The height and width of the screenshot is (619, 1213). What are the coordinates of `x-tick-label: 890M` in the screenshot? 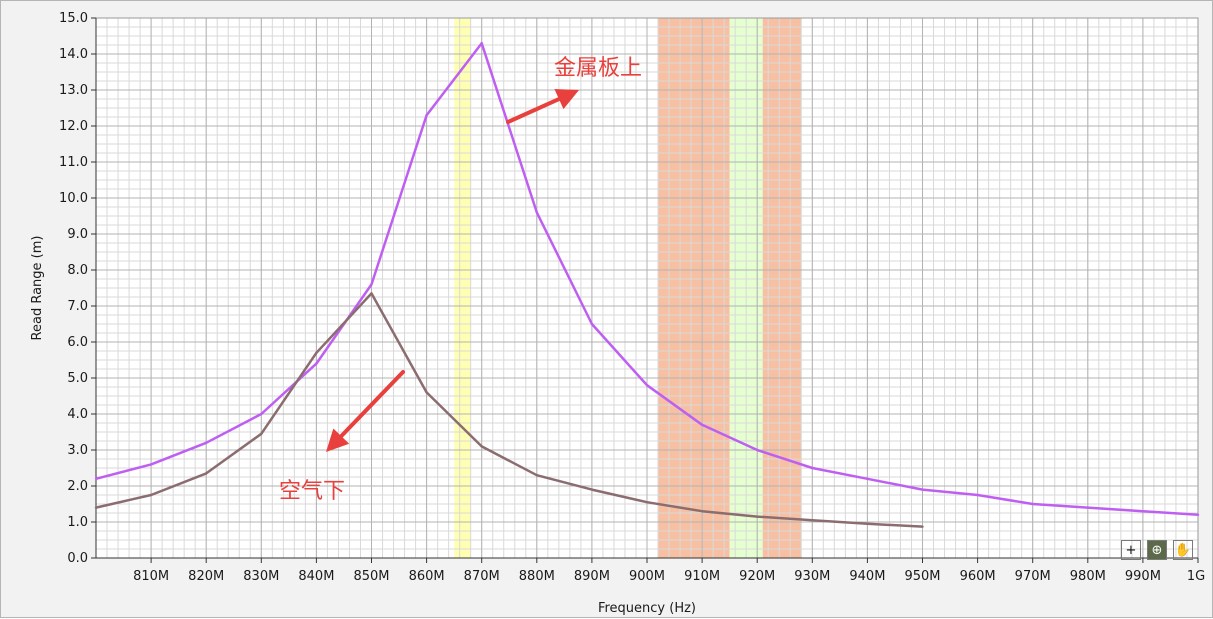 It's located at (592, 576).